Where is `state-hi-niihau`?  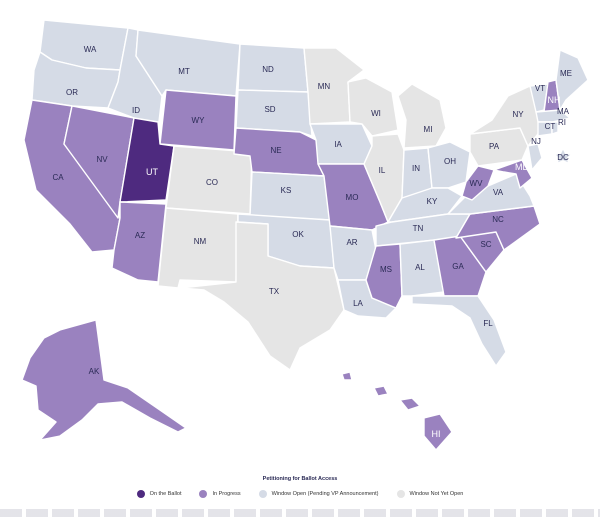
state-hi-niihau is located at coordinates (347, 376).